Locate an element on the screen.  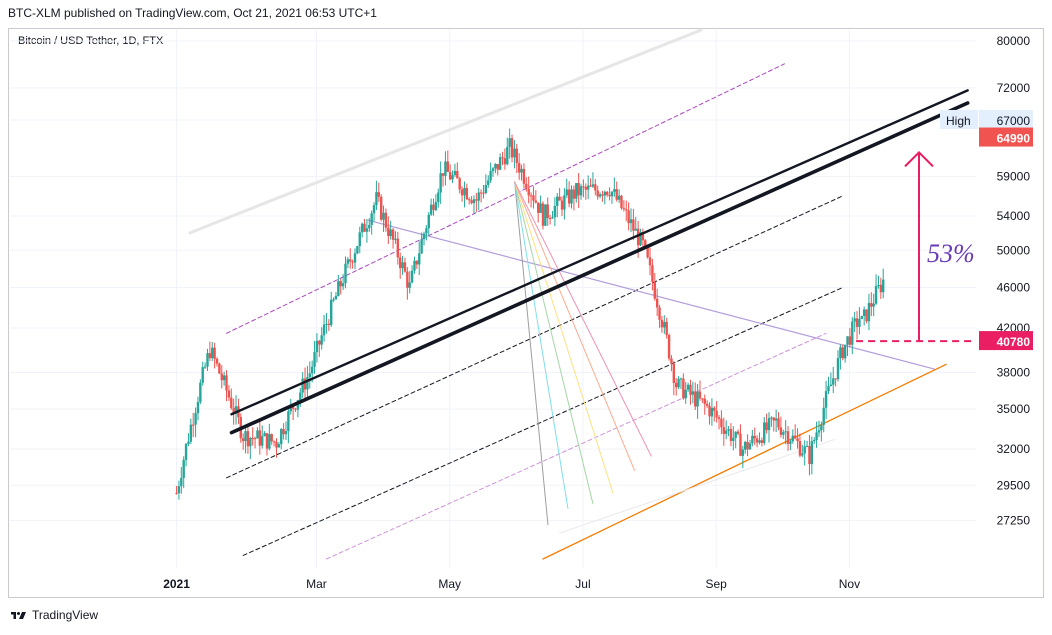
trendline-orange is located at coordinates (744, 461).